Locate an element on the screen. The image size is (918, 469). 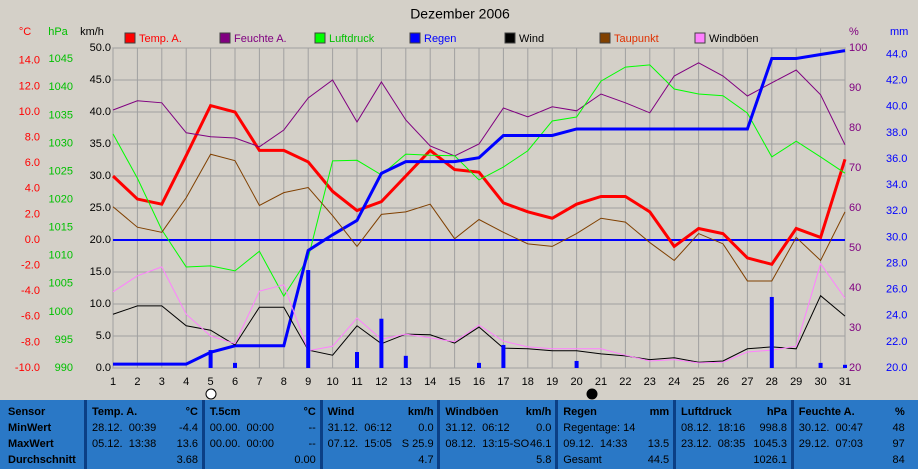
row-label: 08.12. 18:16 is located at coordinates (713, 428).